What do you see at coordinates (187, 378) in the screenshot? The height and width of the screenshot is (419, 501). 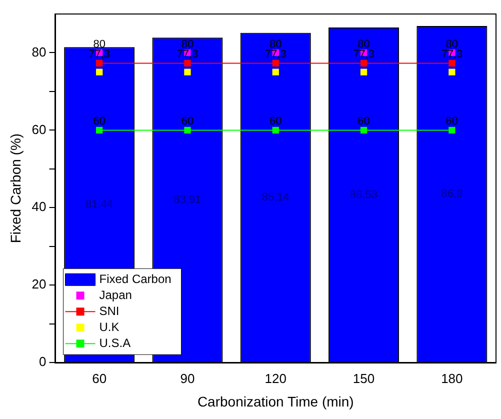 I see `x-tick-label: 90` at bounding box center [187, 378].